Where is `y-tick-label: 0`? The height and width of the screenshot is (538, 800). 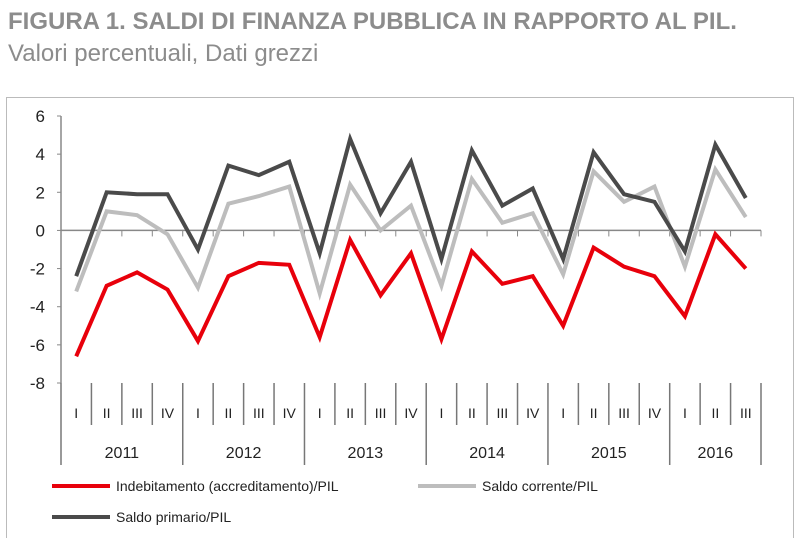 y-tick-label: 0 is located at coordinates (40, 230).